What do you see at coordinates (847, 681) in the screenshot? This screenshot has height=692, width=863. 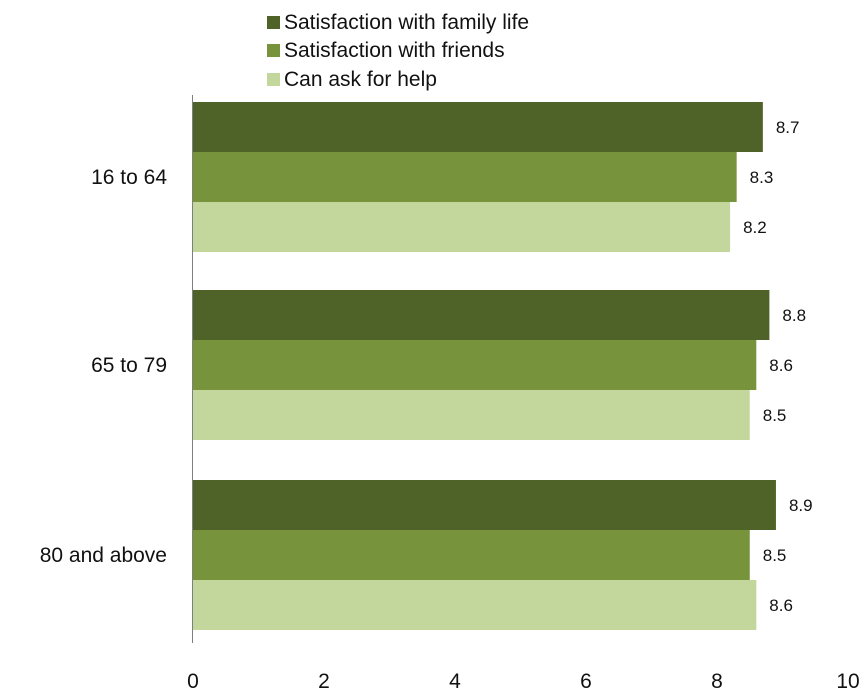 I see `x-tick-label: 10` at bounding box center [847, 681].